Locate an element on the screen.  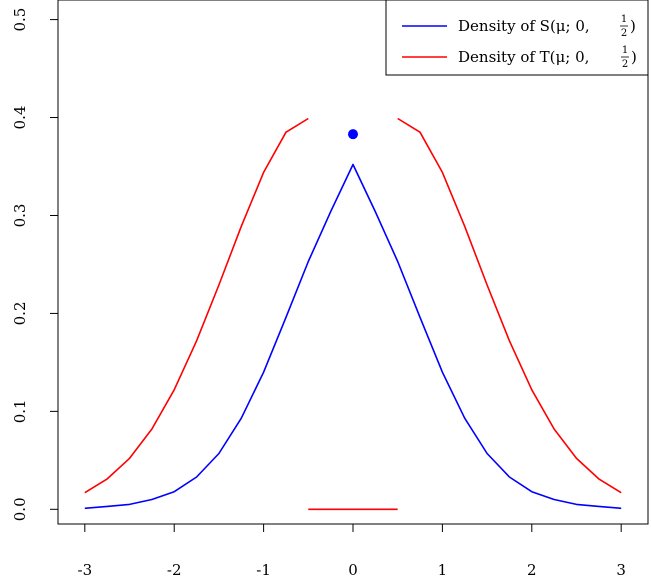
x-tick-label: 0 is located at coordinates (353, 570).